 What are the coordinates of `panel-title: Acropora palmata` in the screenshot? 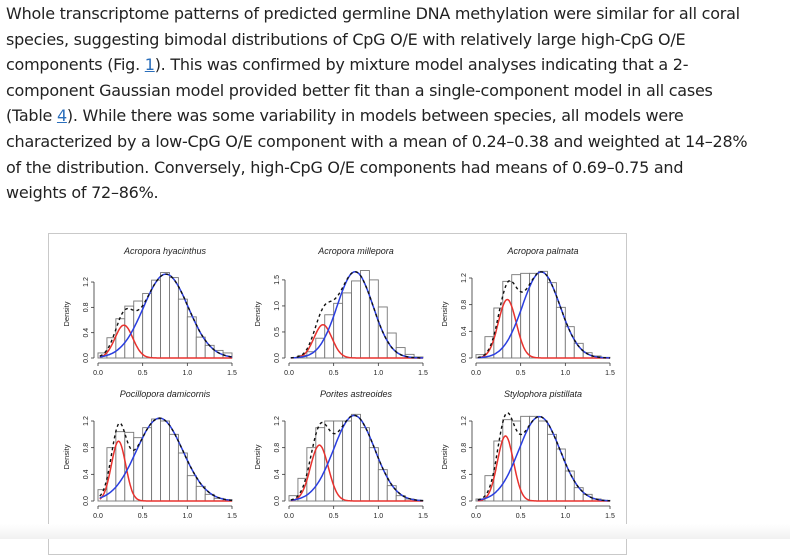 It's located at (542, 251).